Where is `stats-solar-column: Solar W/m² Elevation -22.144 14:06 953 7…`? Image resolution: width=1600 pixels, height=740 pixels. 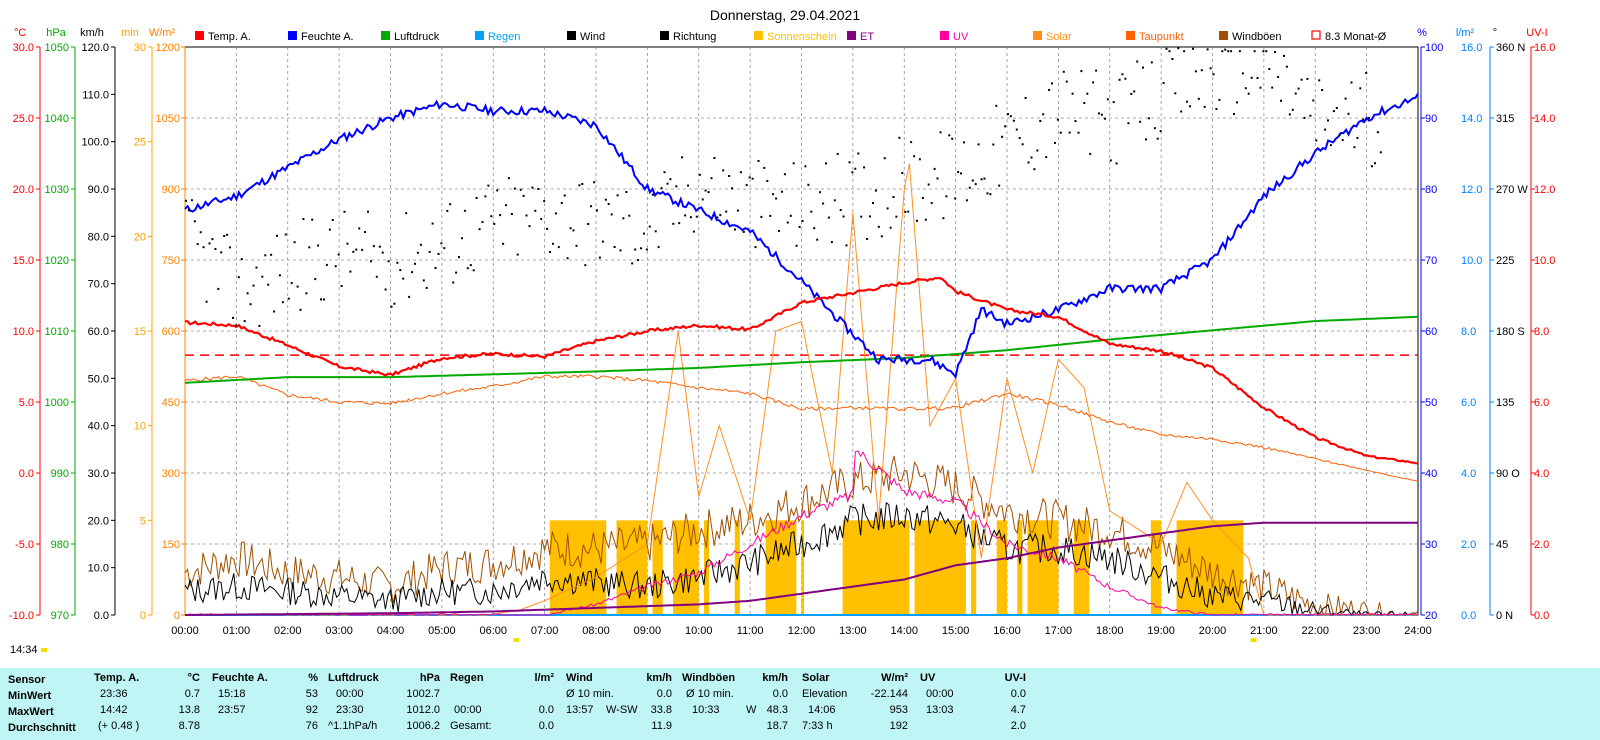 stats-solar-column: Solar W/m² Elevation -22.144 14:06 953 7… is located at coordinates (855, 706).